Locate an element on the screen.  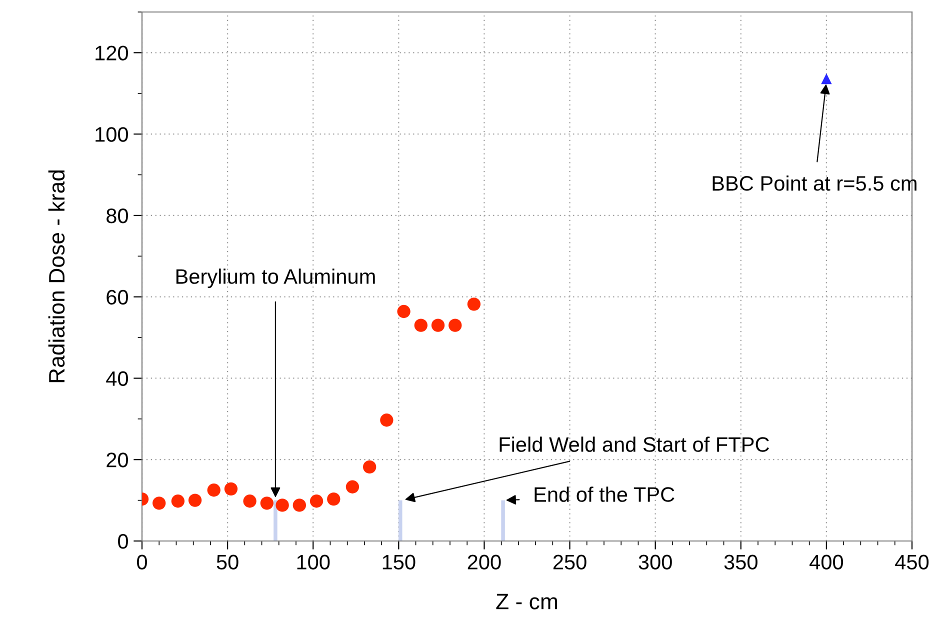
y-tick-label: 120 is located at coordinates (112, 53).